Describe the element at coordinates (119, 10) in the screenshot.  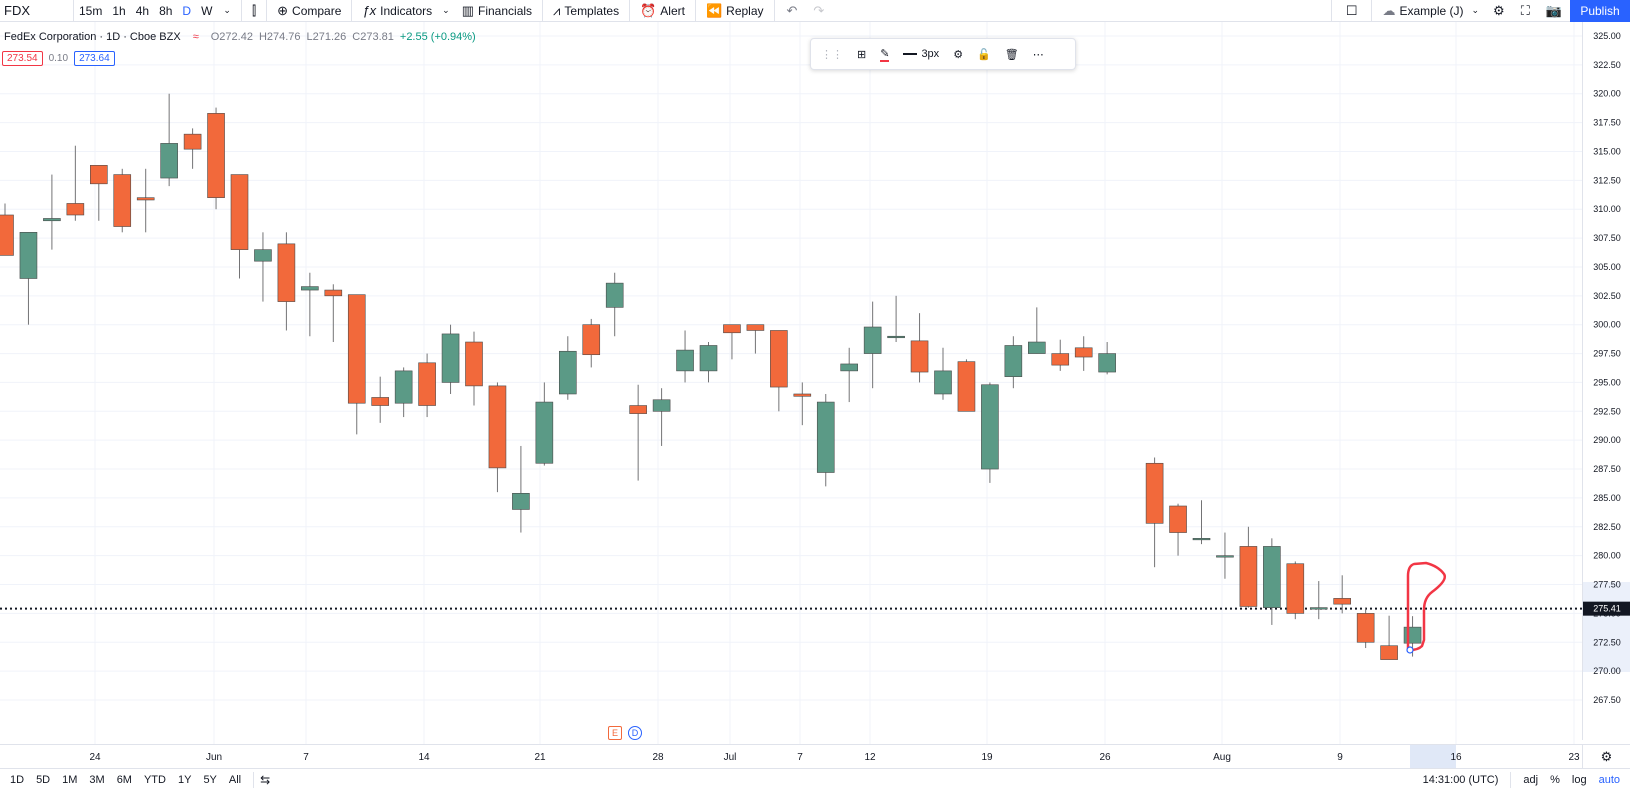
I see `interval-1h: 1h` at that location.